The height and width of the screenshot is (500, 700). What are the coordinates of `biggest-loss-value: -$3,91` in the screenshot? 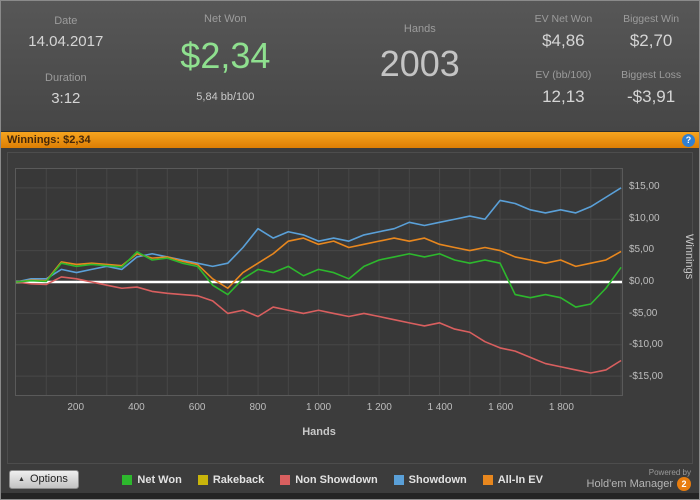 It's located at (651, 96).